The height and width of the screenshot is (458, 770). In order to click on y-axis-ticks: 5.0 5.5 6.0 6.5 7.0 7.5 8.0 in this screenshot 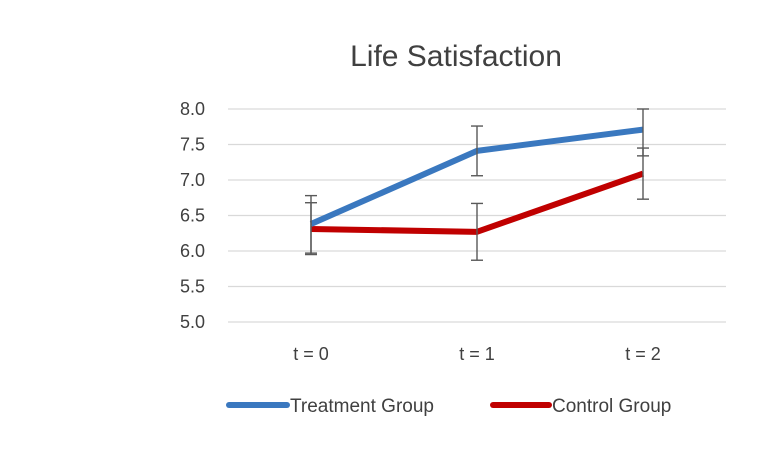, I will do `click(192, 215)`.